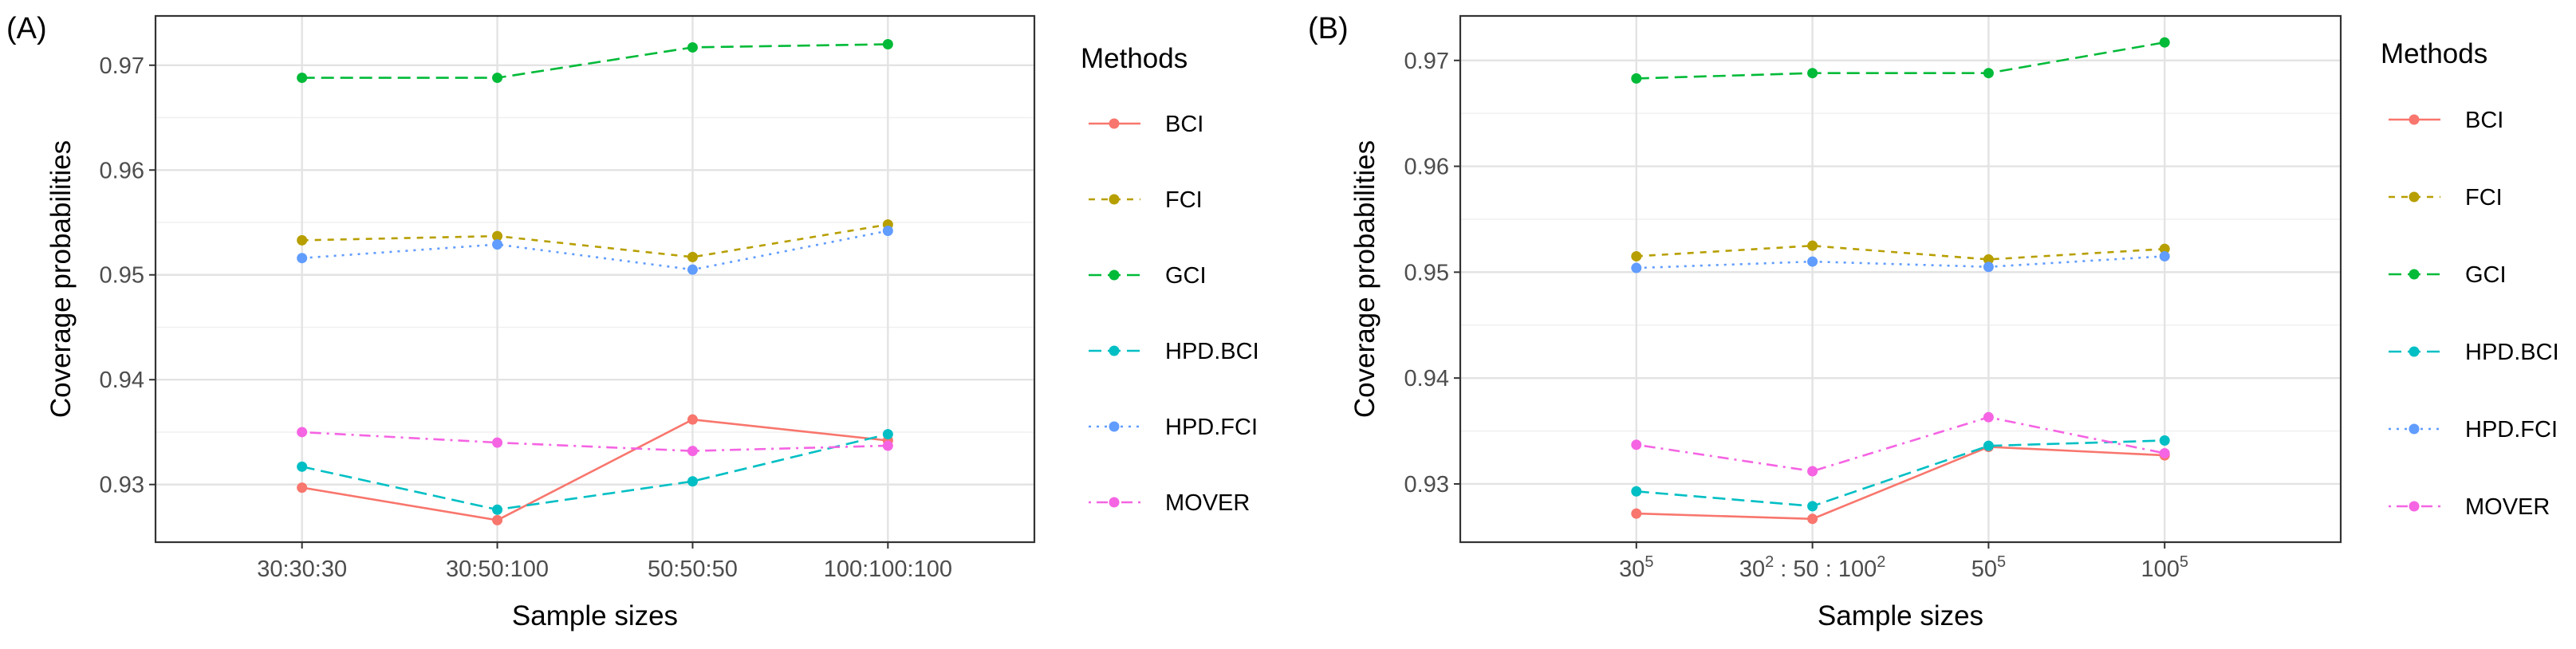  I want to click on x-tick-label: 30:30:30, so click(302, 569).